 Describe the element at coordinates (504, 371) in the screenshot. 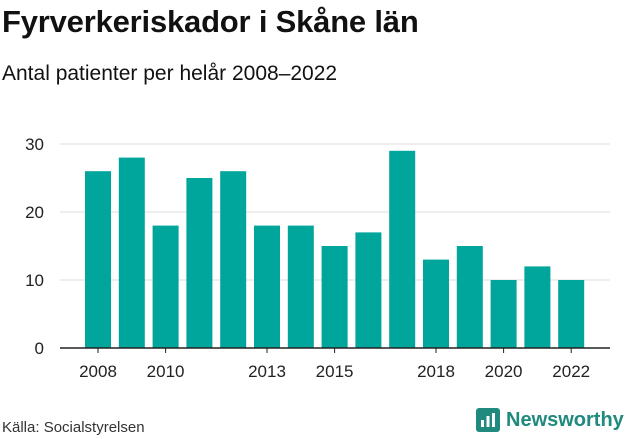

I see `x-tick-label: 2020` at that location.